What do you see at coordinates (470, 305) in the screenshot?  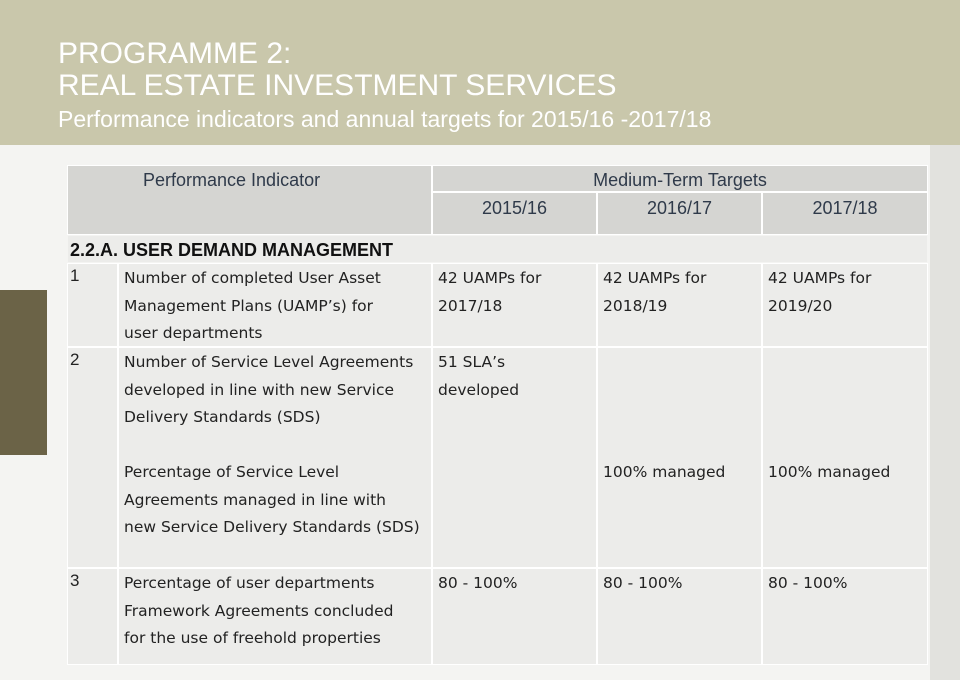 I see `target-text: 2017/18` at bounding box center [470, 305].